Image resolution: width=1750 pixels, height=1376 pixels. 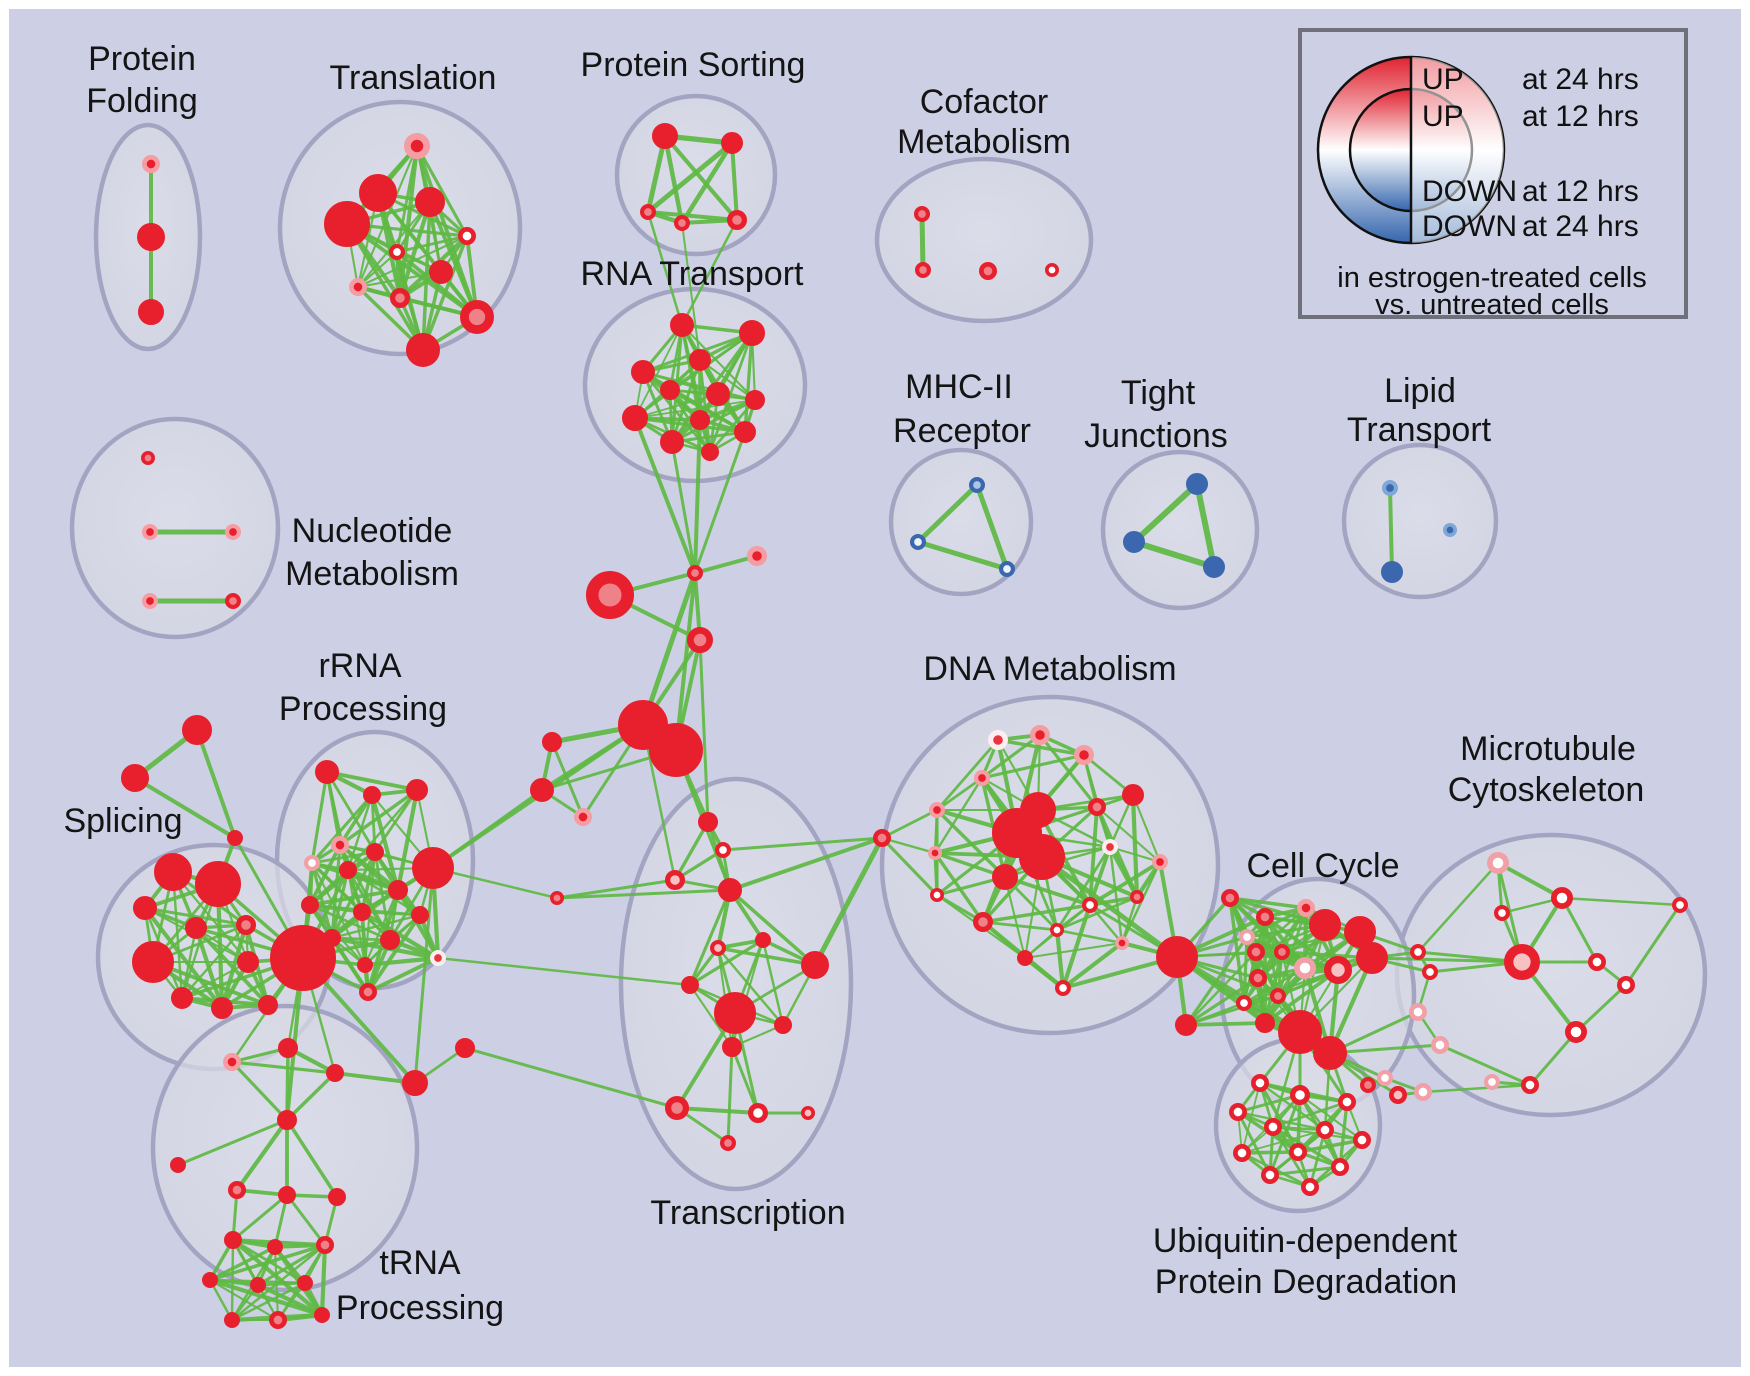 What do you see at coordinates (1039, 734) in the screenshot?
I see `network-node-d2` at bounding box center [1039, 734].